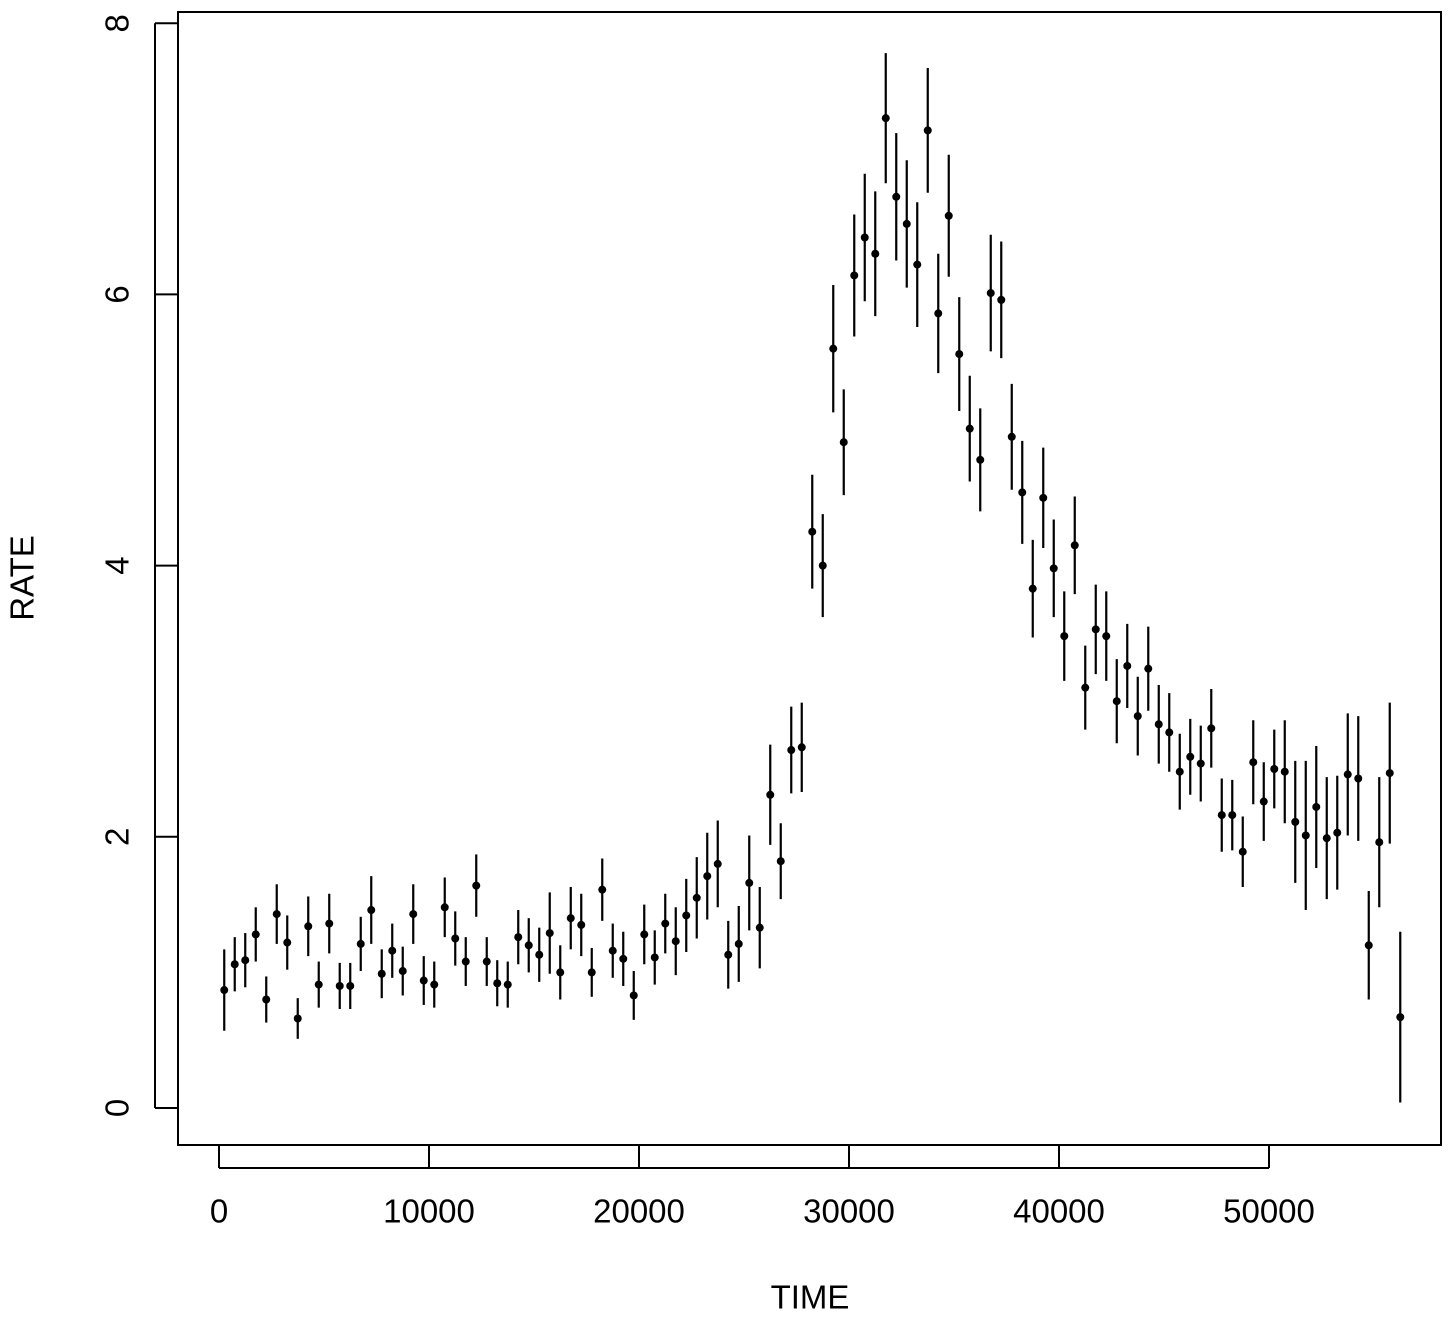  What do you see at coordinates (1059, 1211) in the screenshot?
I see `x-tick-label: 40000` at bounding box center [1059, 1211].